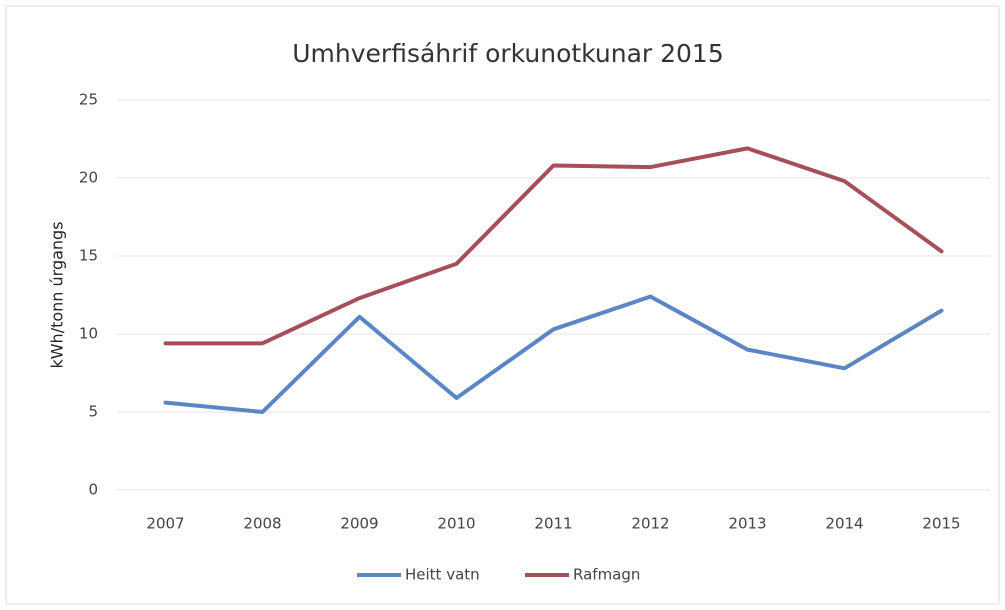 The image size is (1005, 610). I want to click on chart-title: Umhverfisáhrif orkunotkunar 2015, so click(508, 53).